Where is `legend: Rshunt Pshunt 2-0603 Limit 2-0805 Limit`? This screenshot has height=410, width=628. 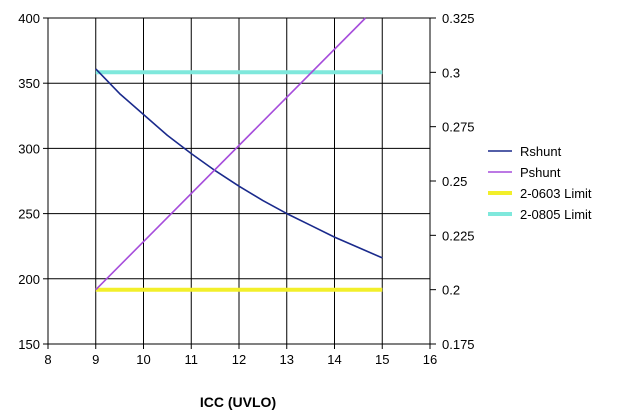 legend: Rshunt Pshunt 2-0603 Limit 2-0805 Limit is located at coordinates (540, 183).